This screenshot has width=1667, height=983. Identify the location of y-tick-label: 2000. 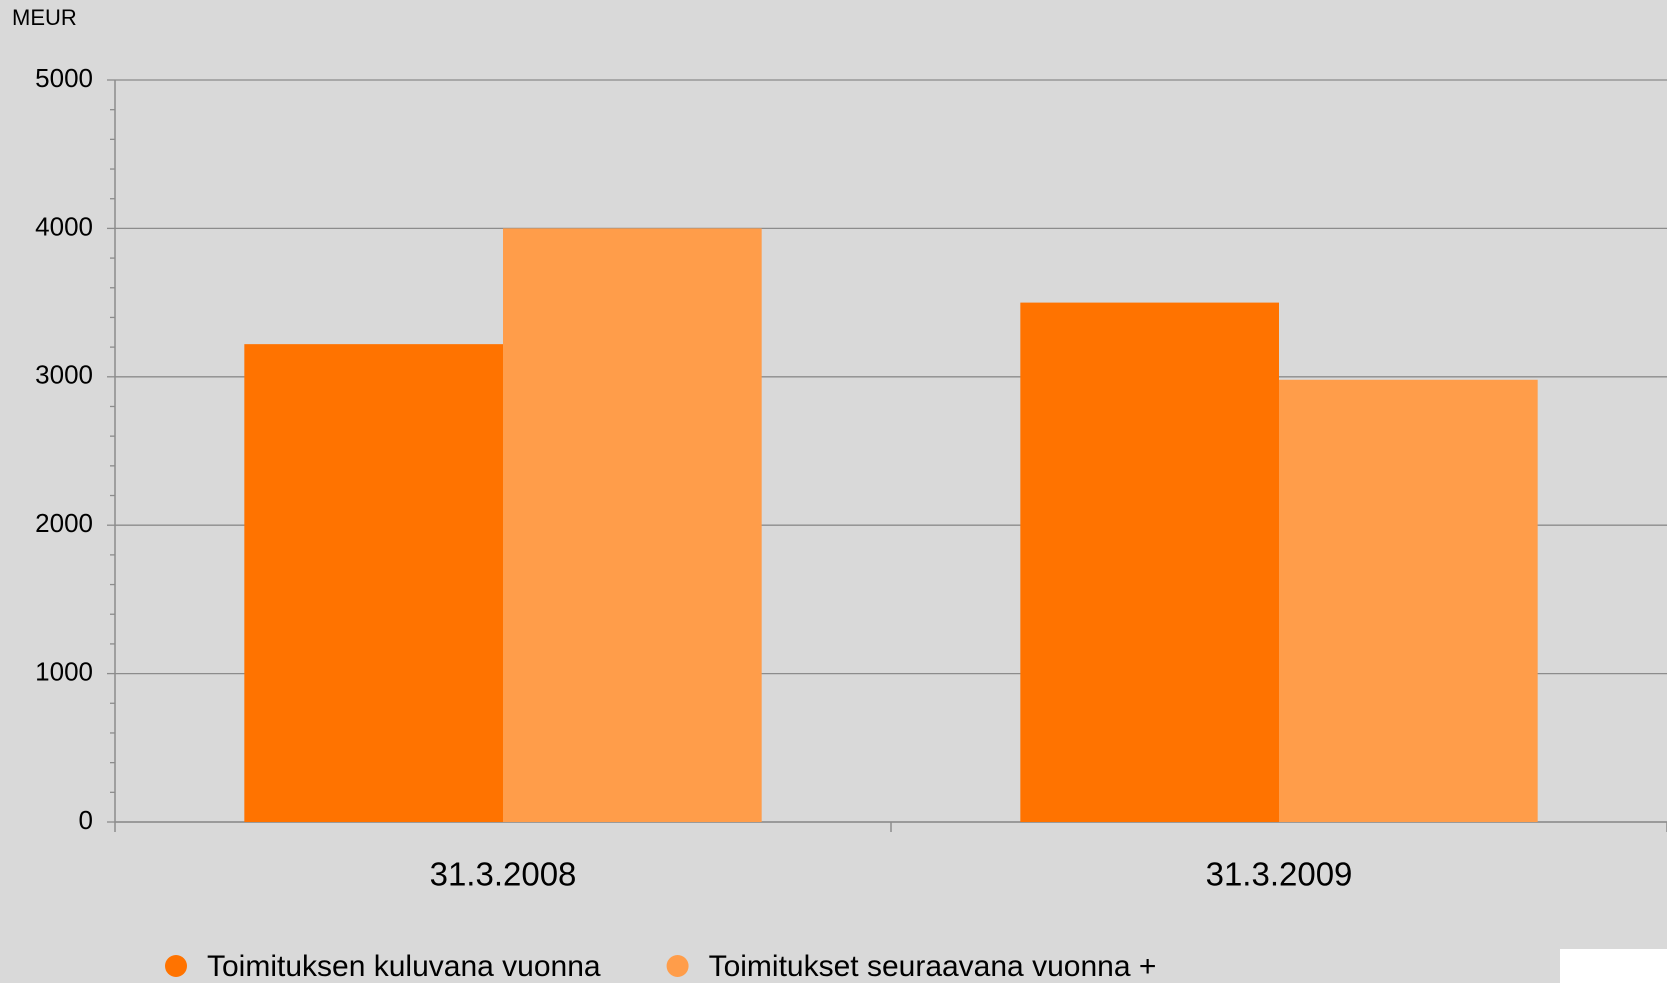
(64, 523).